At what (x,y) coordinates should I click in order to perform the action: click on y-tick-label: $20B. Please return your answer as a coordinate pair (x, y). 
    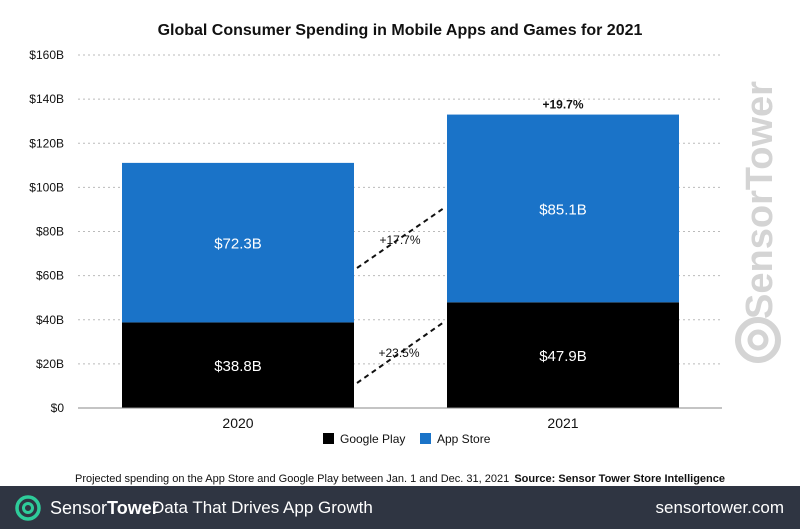
    Looking at the image, I should click on (50, 364).